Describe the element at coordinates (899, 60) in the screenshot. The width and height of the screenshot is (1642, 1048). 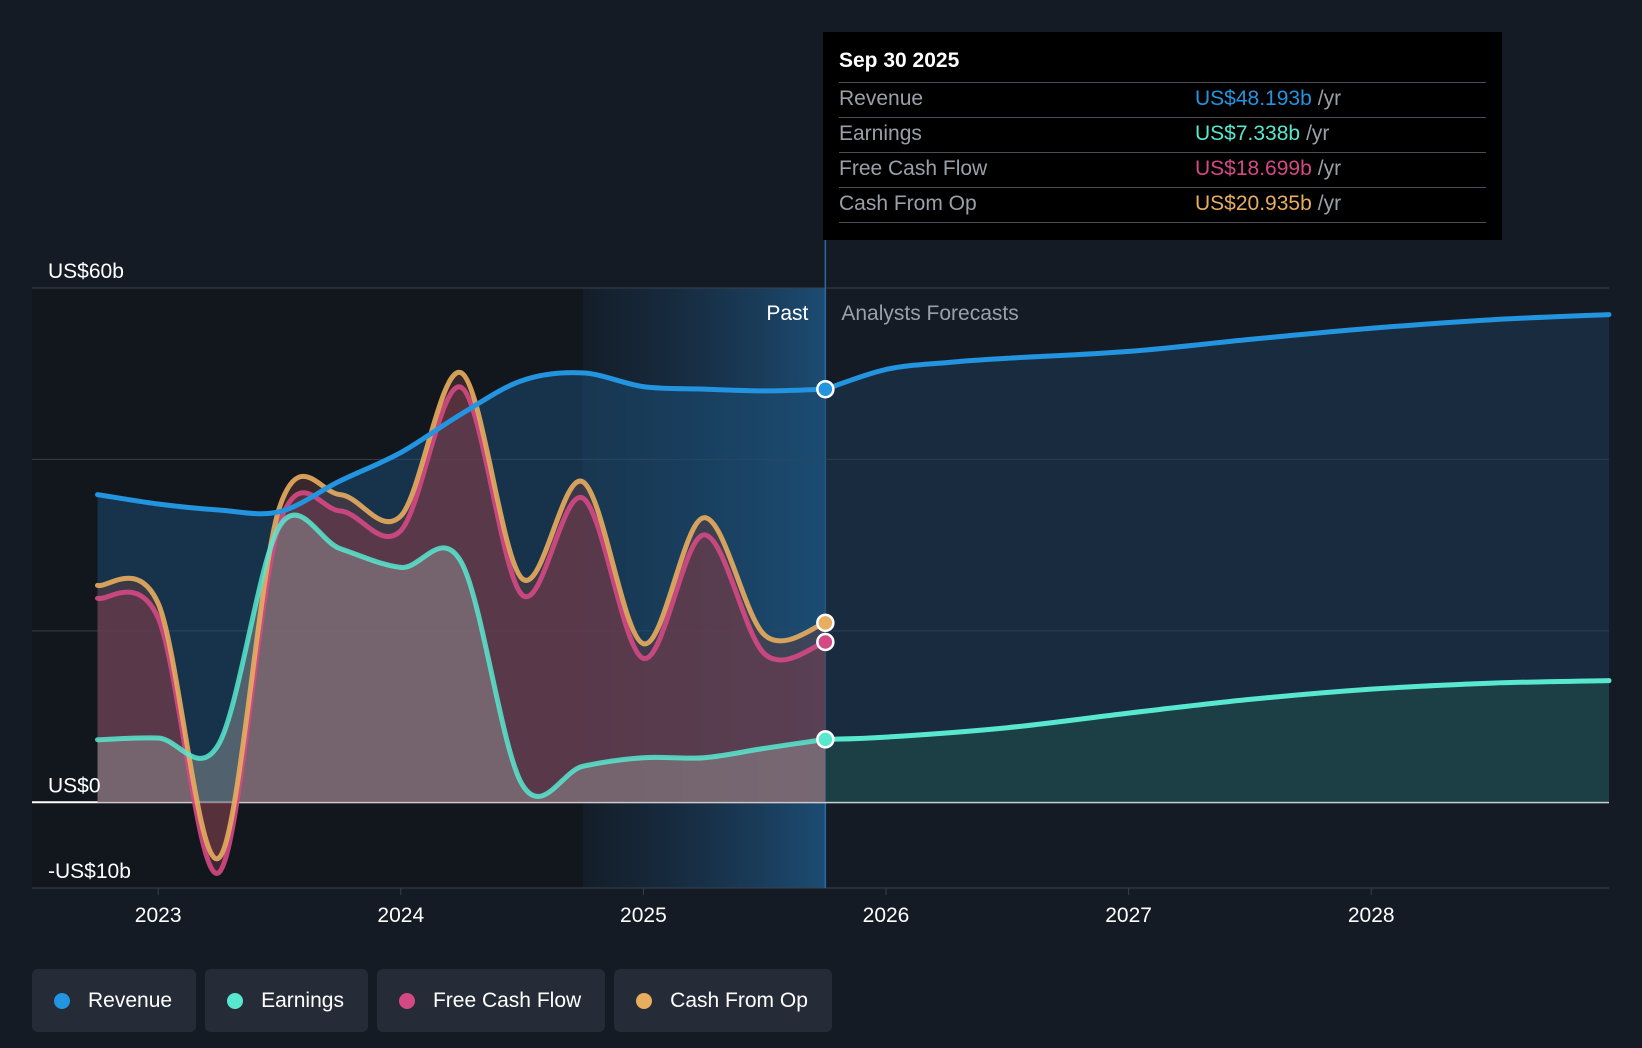
I see `tooltip-date: Sep 30 2025` at that location.